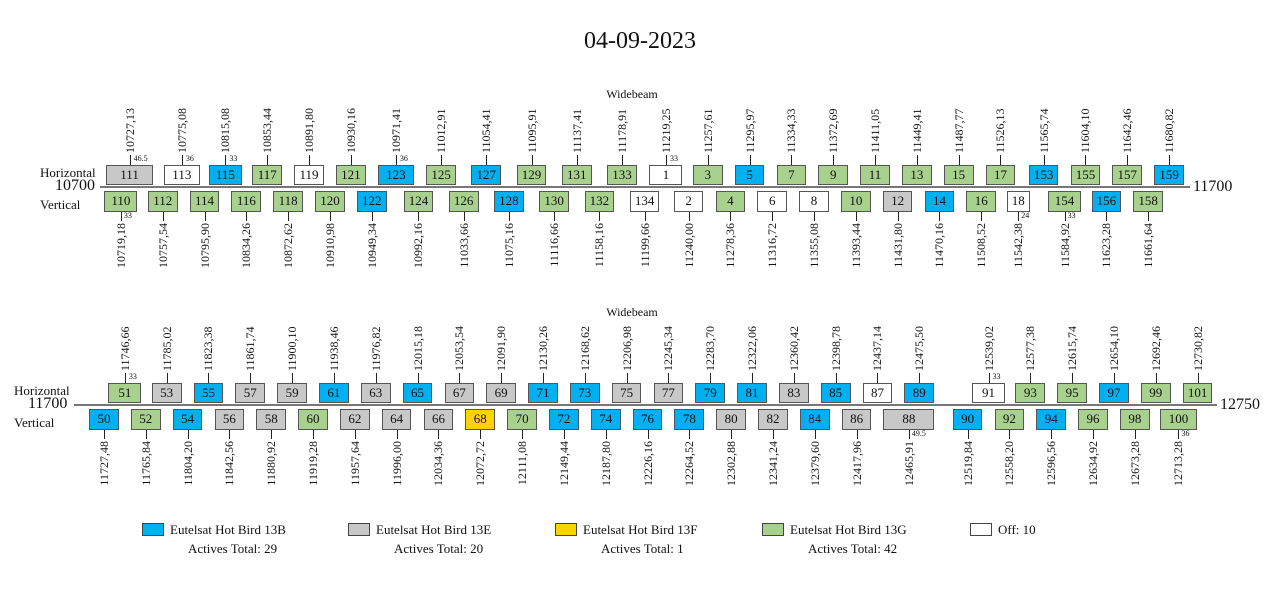  What do you see at coordinates (288, 201) in the screenshot?
I see `transponder-118: 118` at bounding box center [288, 201].